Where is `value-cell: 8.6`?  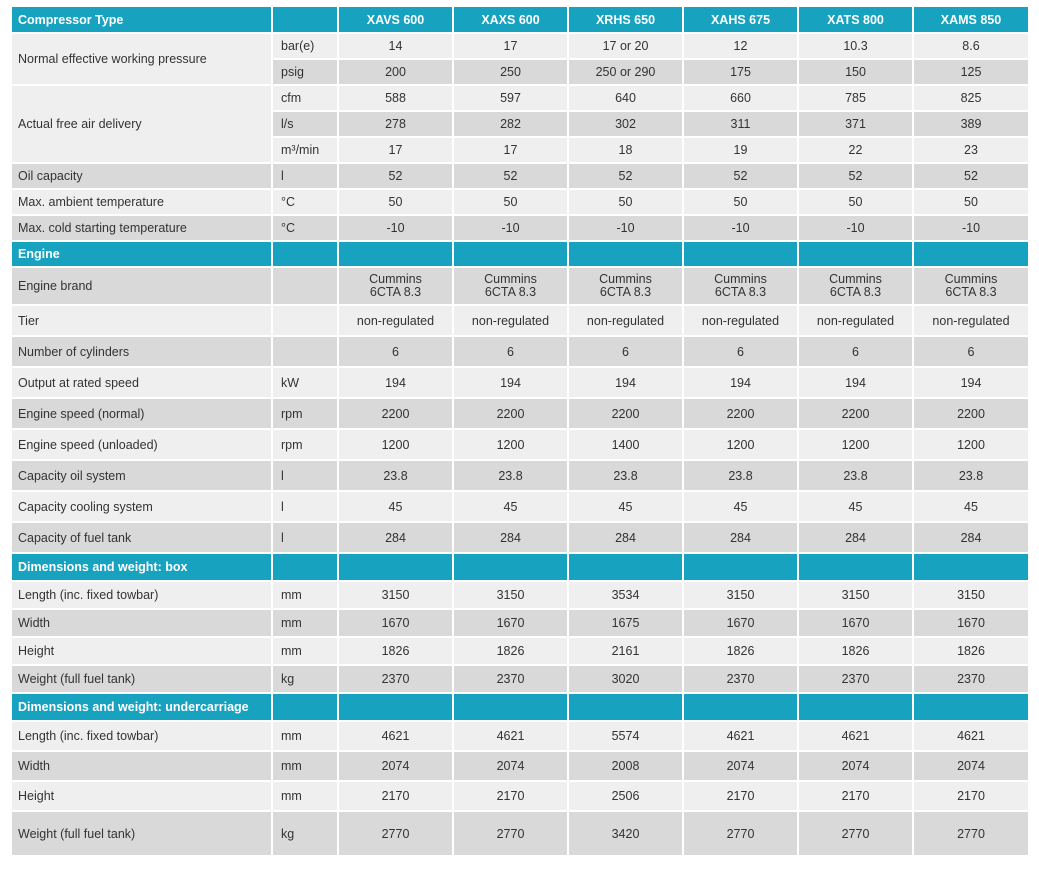
value-cell: 8.6 is located at coordinates (971, 46).